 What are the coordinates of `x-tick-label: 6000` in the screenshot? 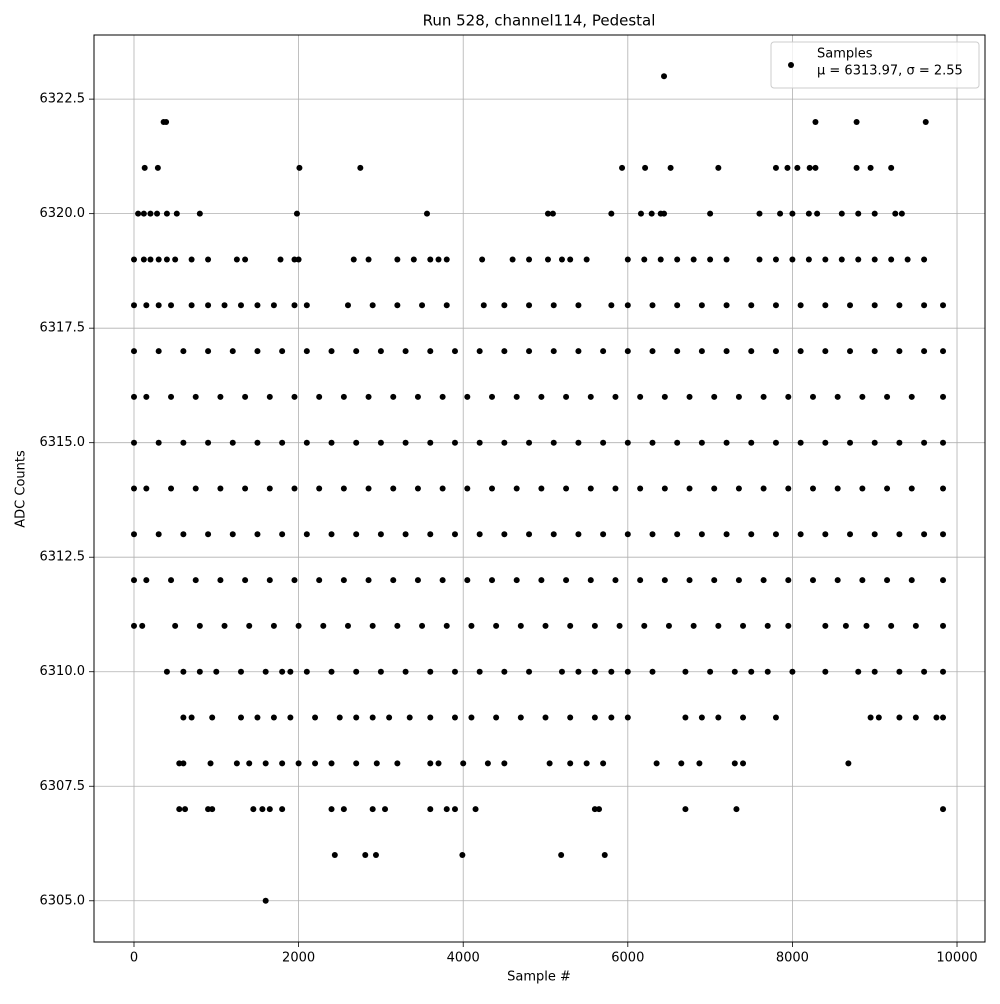 It's located at (627, 958).